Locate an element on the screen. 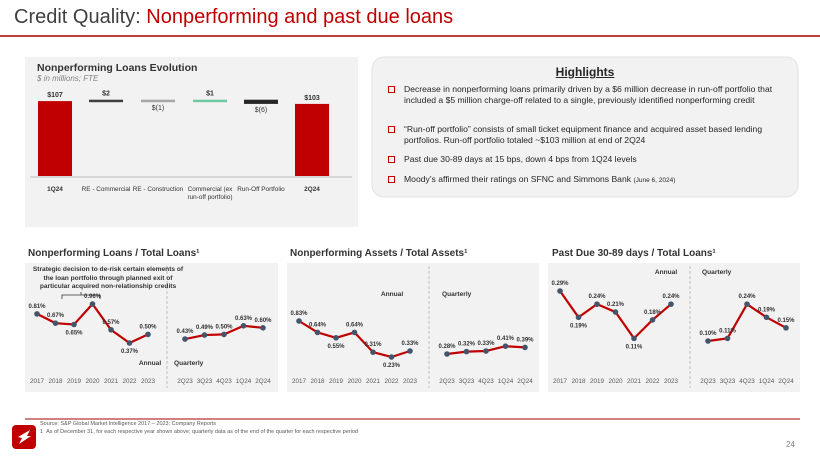 Image resolution: width=820 pixels, height=461 pixels. logo-mark is located at coordinates (24, 437).